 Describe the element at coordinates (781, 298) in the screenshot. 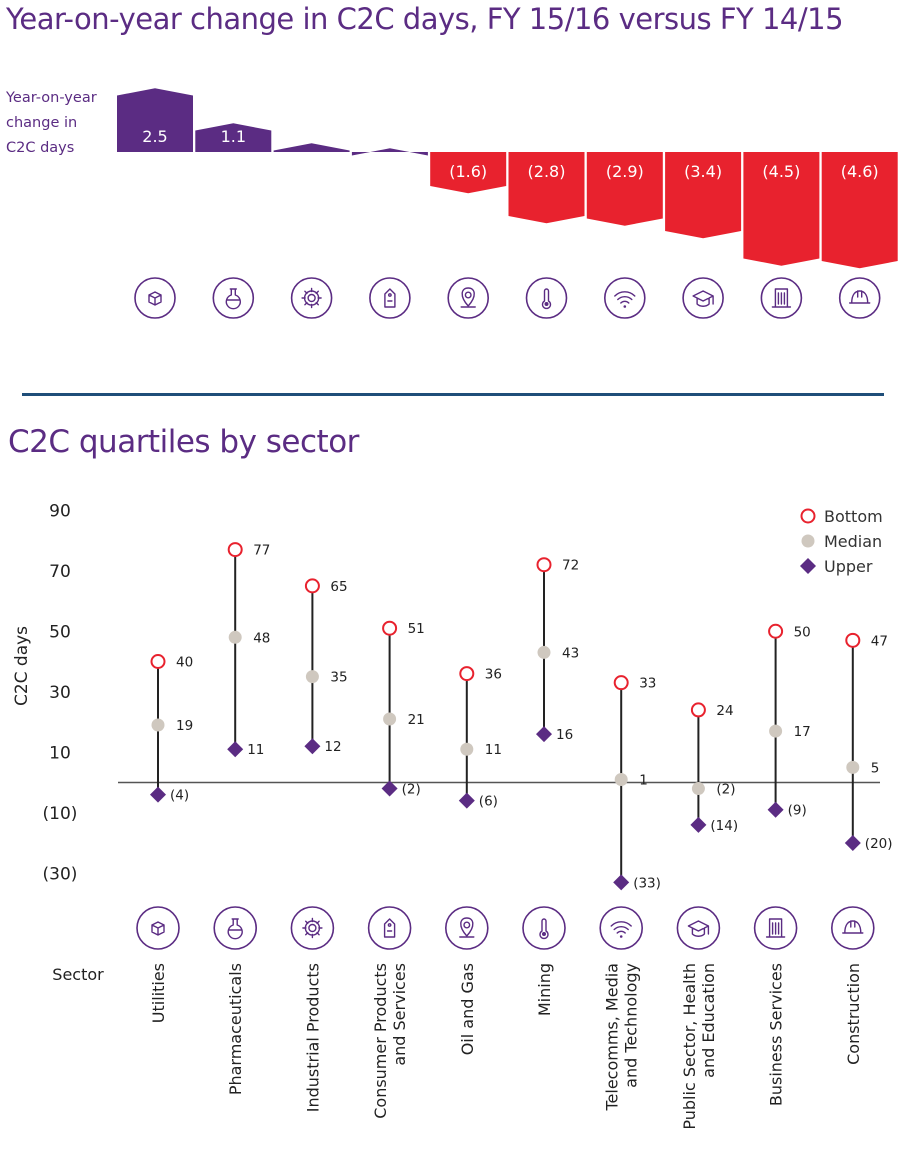

I see `building-icon` at that location.